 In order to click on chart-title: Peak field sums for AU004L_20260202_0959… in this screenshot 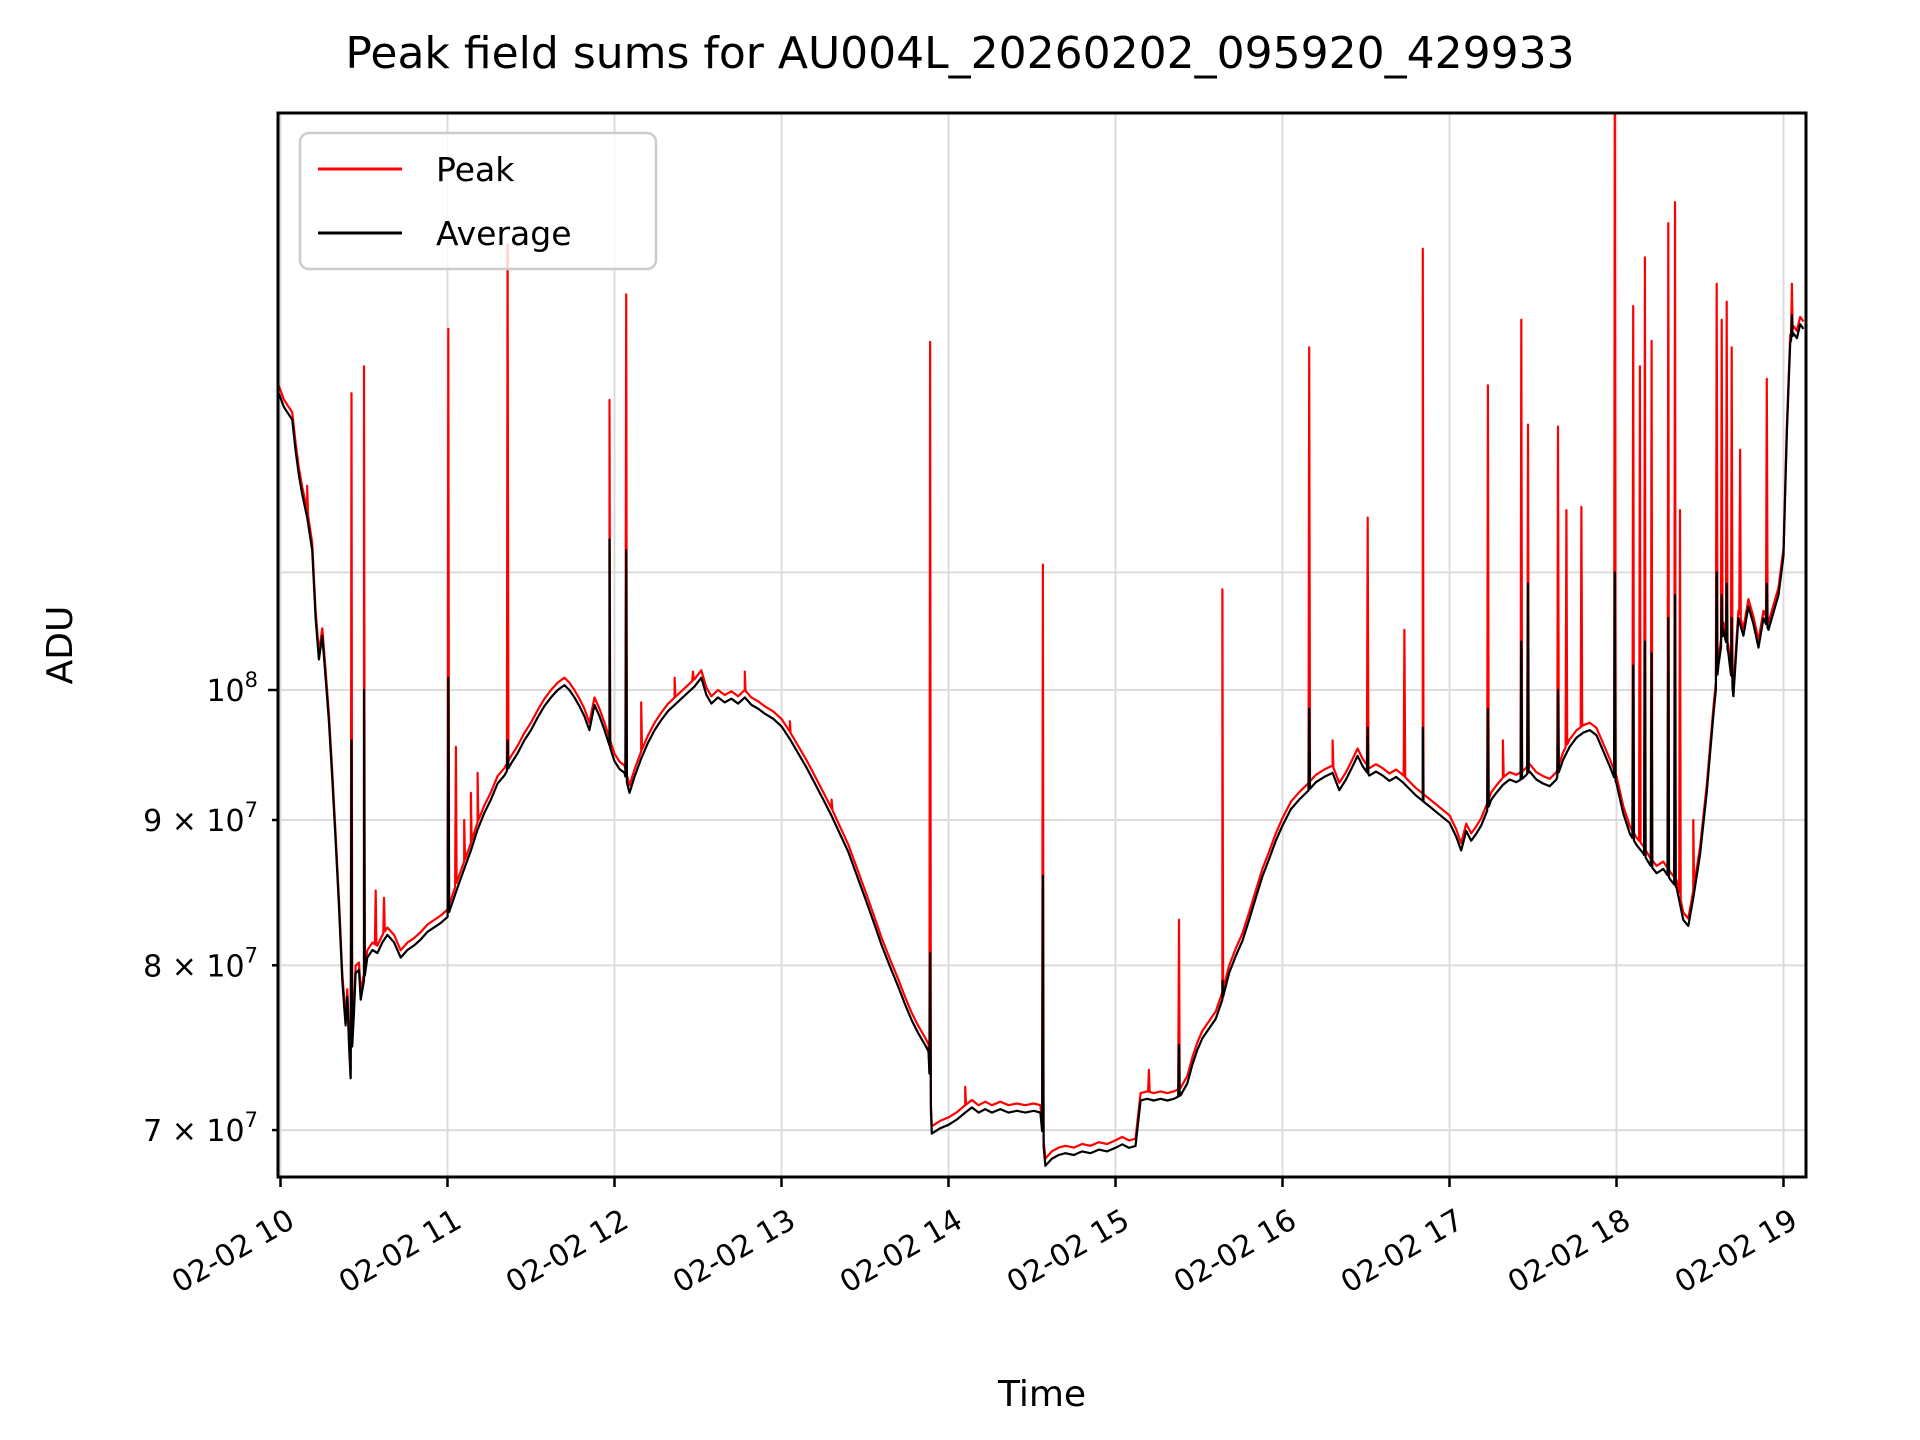, I will do `click(959, 53)`.